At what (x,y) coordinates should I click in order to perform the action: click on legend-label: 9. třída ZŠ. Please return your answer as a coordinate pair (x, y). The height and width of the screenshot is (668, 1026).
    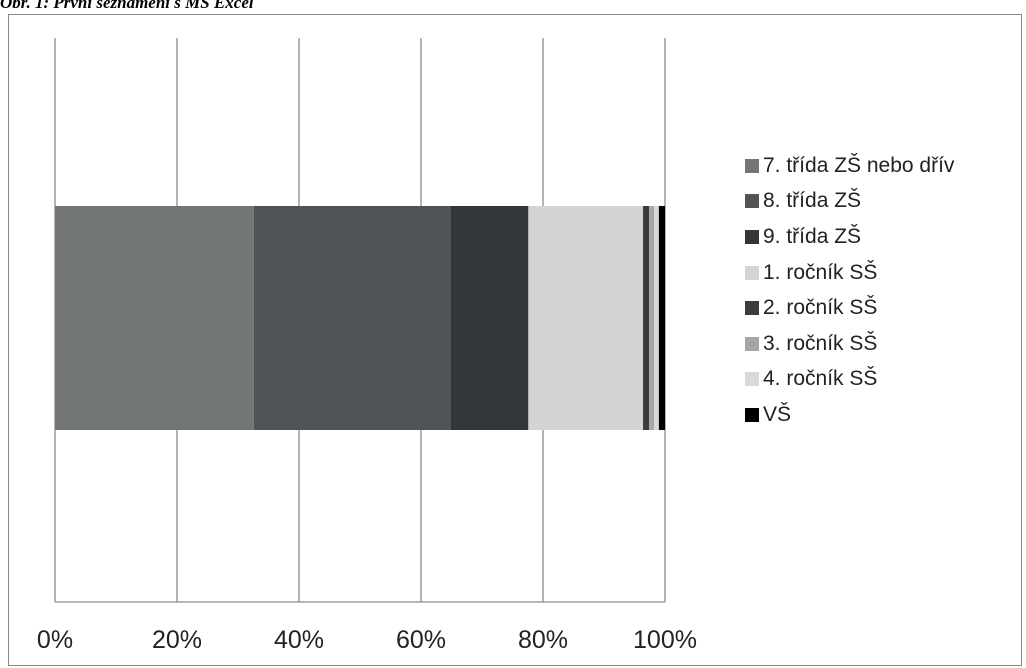
    Looking at the image, I should click on (812, 236).